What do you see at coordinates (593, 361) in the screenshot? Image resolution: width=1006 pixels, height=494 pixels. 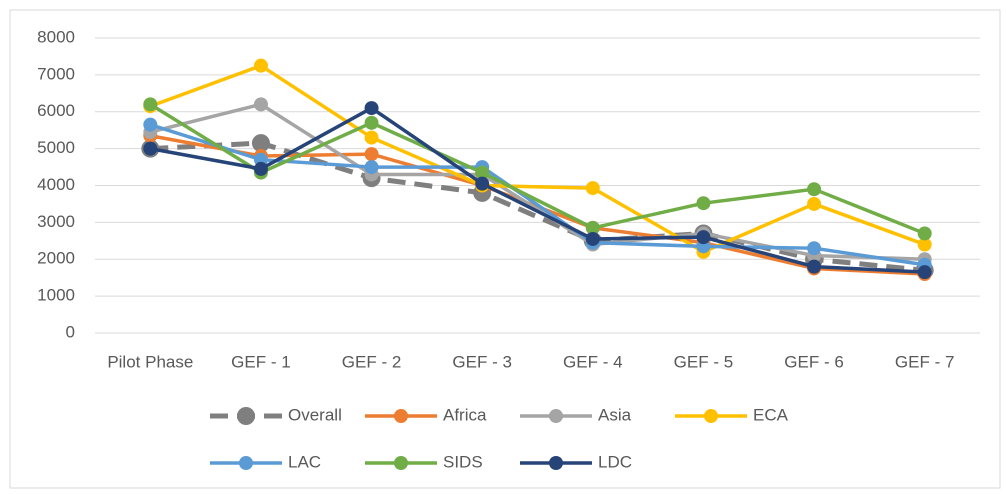 I see `x-tick-label: GEF - 4` at bounding box center [593, 361].